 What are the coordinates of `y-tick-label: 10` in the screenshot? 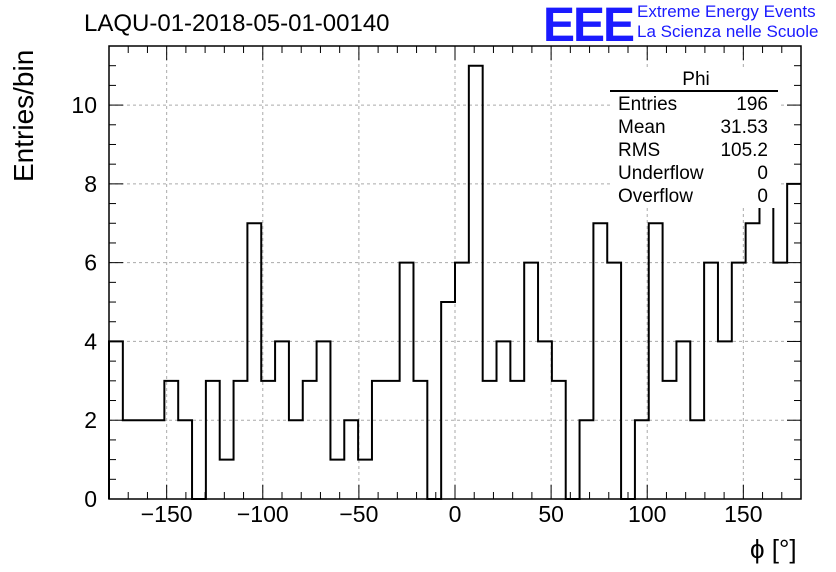 It's located at (84, 105).